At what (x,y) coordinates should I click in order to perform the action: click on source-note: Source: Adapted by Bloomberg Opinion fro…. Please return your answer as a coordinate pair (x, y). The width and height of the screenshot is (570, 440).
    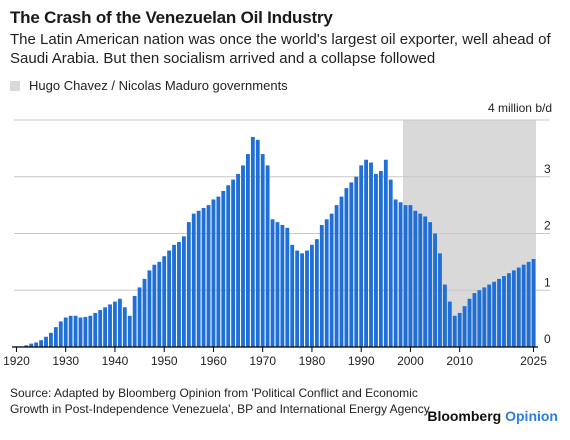
    Looking at the image, I should click on (220, 401).